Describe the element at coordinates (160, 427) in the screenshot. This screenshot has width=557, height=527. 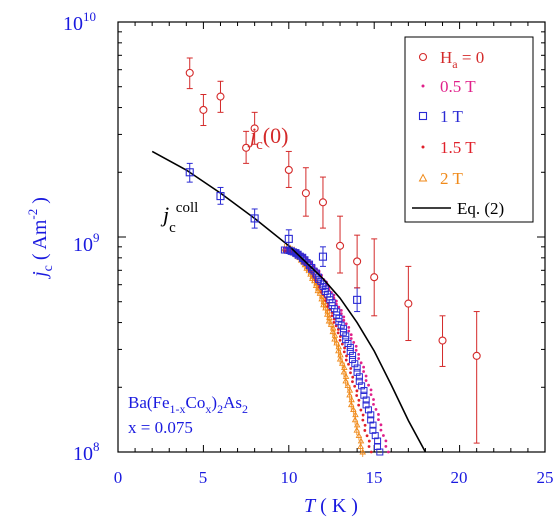
I see `composition-label: x = 0.075` at that location.